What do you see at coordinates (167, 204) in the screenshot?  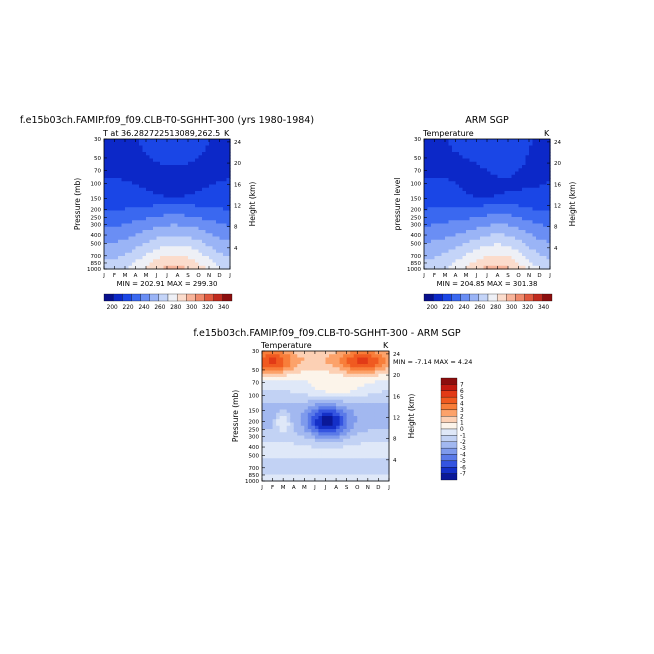 I see `model-field` at bounding box center [167, 204].